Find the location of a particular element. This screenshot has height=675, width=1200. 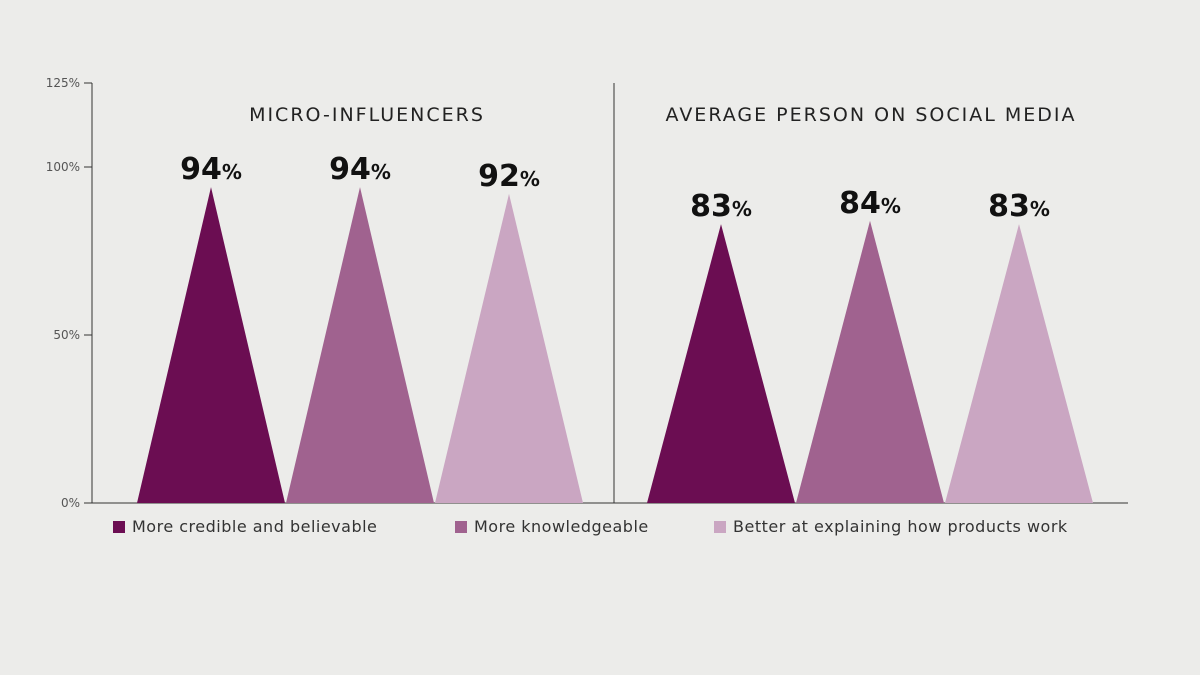

group-title: AVERAGE PERSON ON SOCIAL MEDIA is located at coordinates (871, 115).